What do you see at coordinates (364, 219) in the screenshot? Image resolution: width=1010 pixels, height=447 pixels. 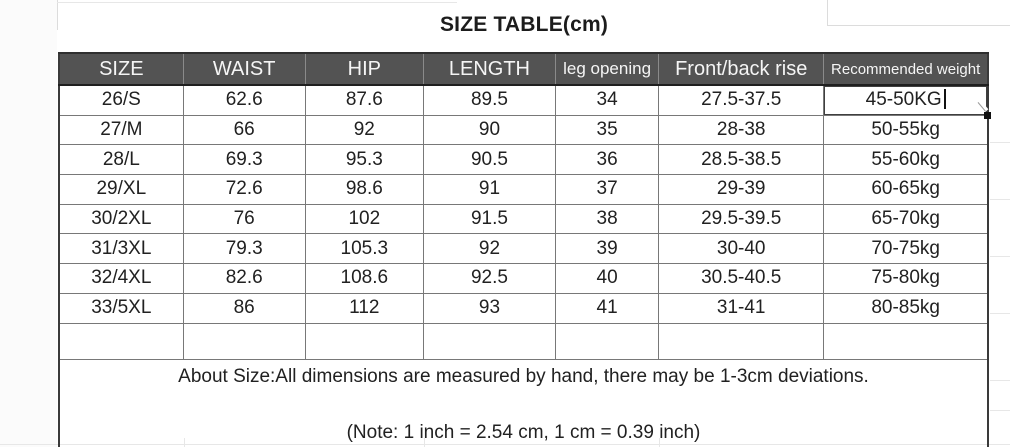 I see `table-cell: 102` at bounding box center [364, 219].